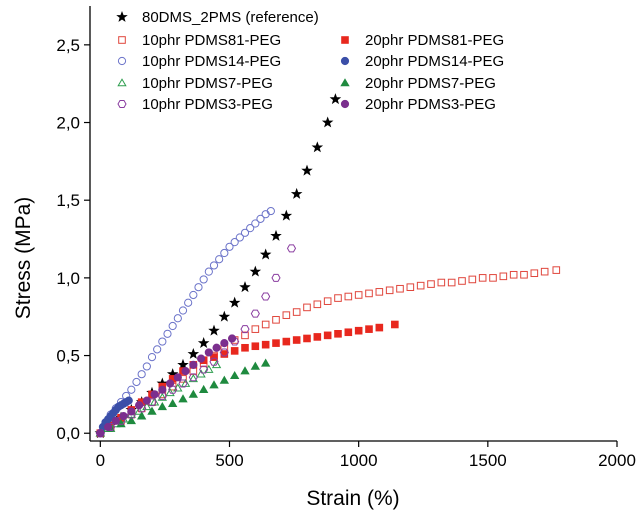  I want to click on legend-marker, so click(345, 61).